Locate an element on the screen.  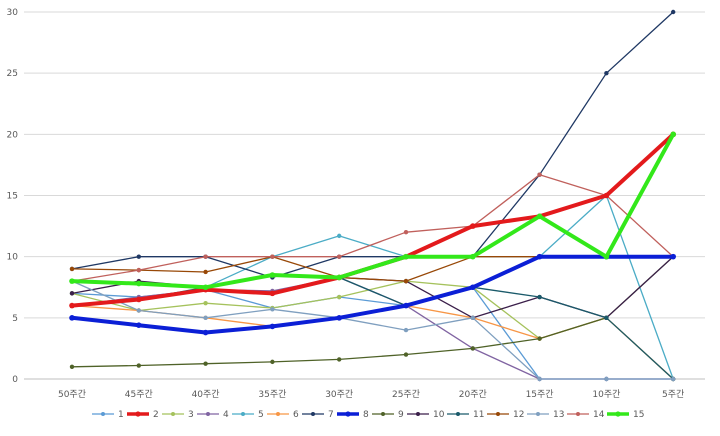
legend-label: 8 is located at coordinates (366, 415).